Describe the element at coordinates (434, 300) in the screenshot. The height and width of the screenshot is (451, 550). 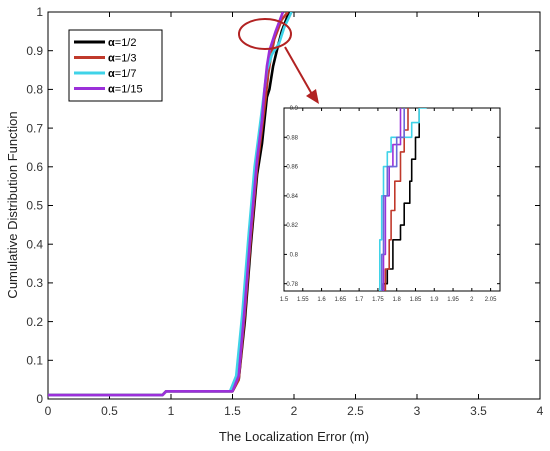
I see `x-tick-label: 1.9` at that location.